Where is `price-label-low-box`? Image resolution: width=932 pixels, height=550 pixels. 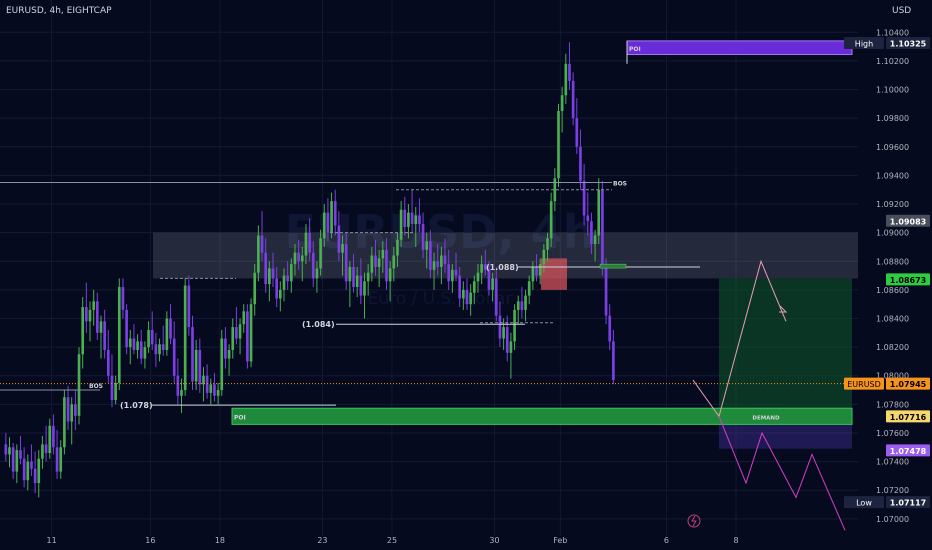
price-label-low-box is located at coordinates (908, 502).